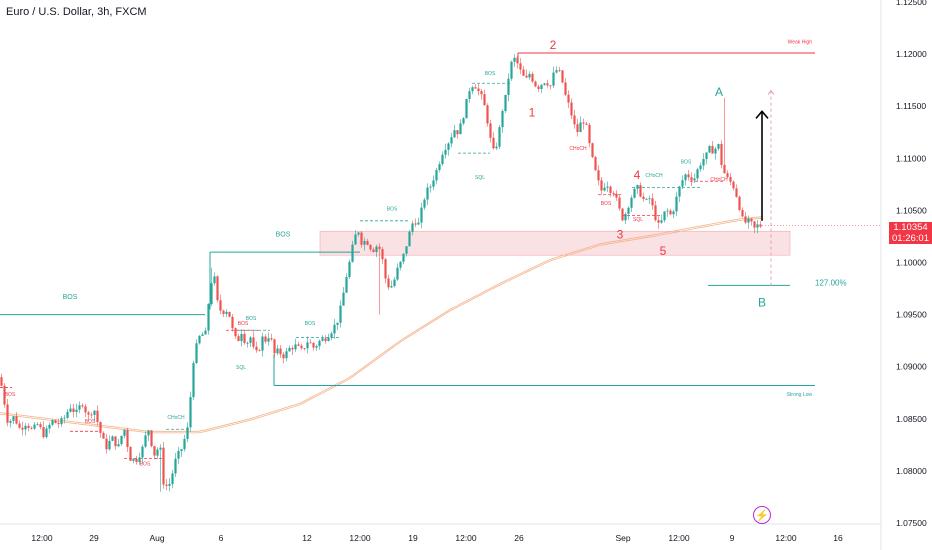 This screenshot has width=932, height=550. Describe the element at coordinates (762, 515) in the screenshot. I see `lightning-bolt-icon: ⚡` at that location.